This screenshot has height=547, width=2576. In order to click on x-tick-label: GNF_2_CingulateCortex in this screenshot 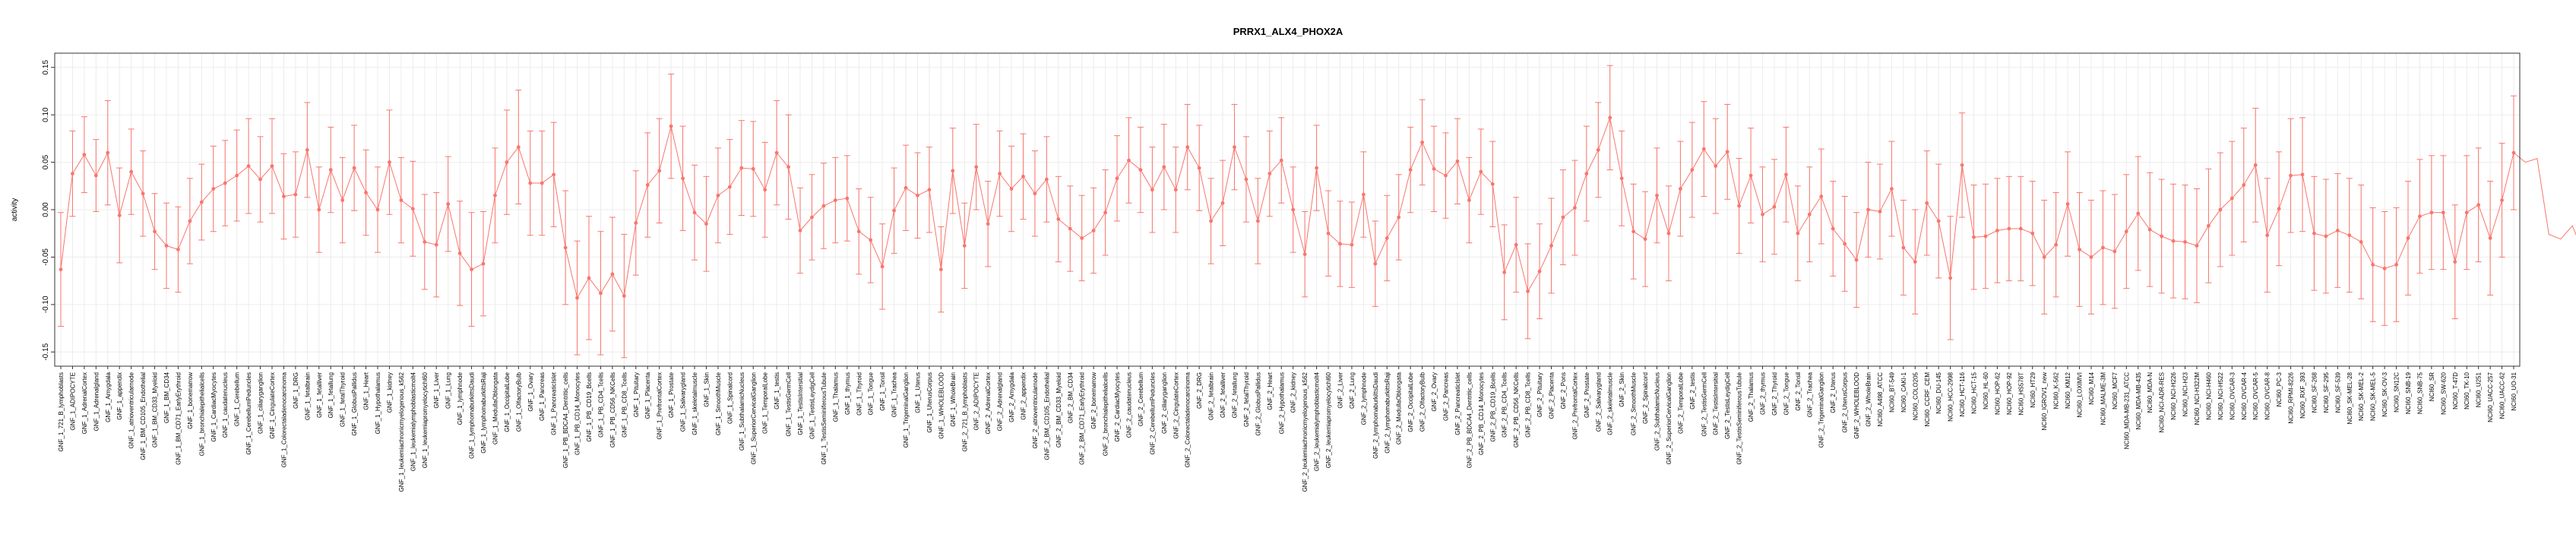, I will do `click(1175, 405)`.